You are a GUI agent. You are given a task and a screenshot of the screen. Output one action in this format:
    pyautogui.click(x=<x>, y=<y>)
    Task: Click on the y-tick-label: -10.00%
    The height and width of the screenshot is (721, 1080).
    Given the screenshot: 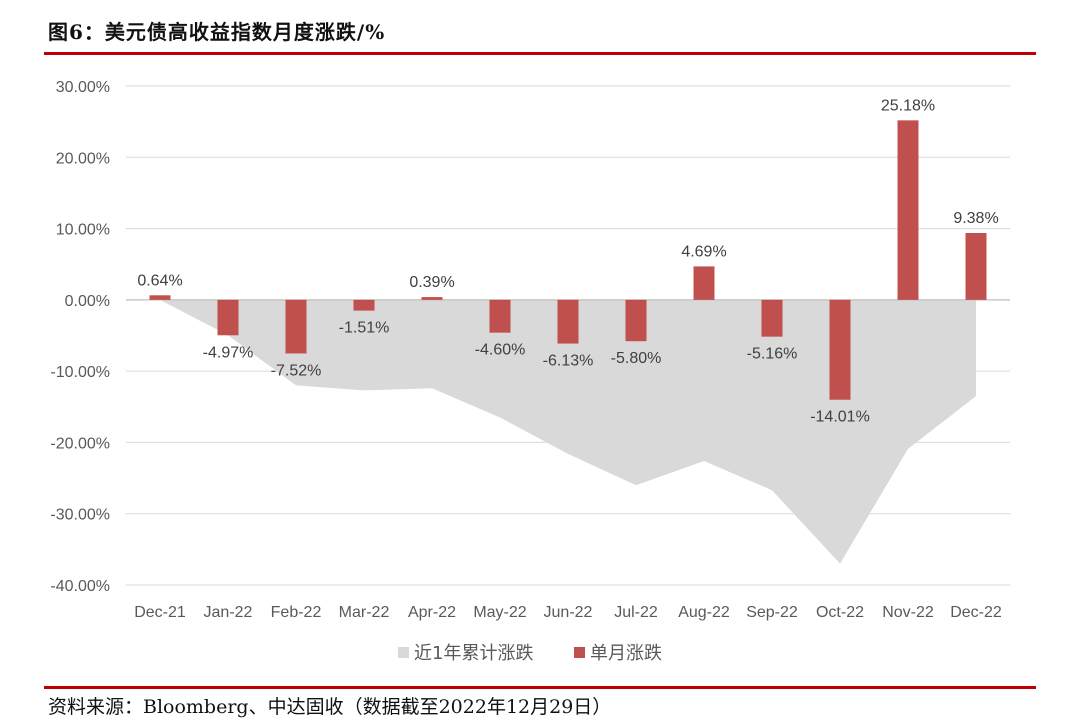 What is the action you would take?
    pyautogui.click(x=80, y=372)
    